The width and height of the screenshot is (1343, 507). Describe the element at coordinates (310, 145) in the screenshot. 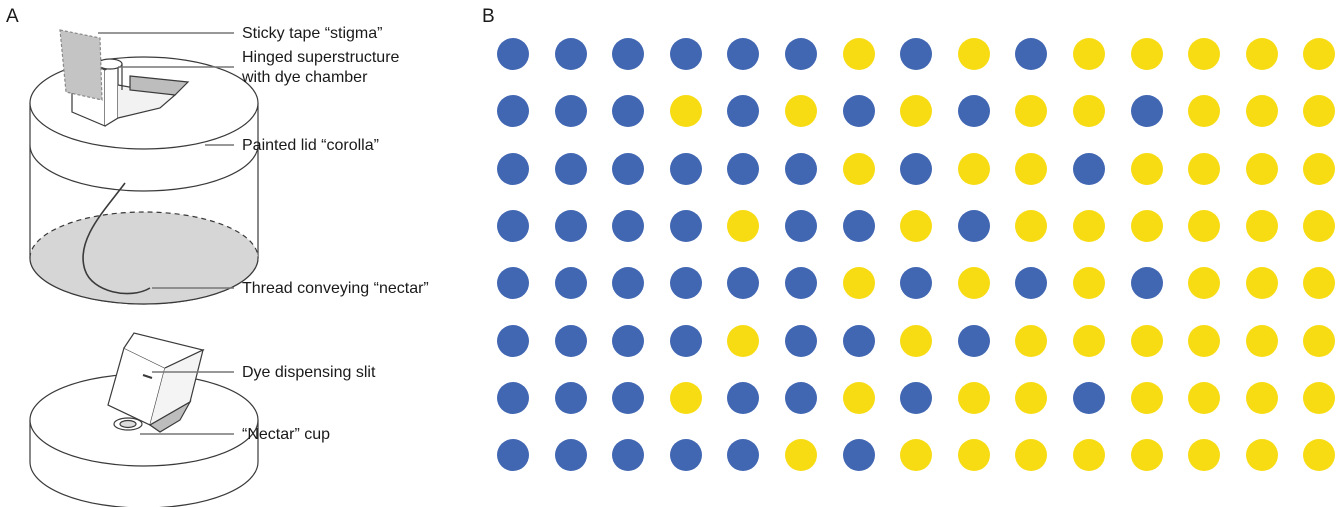

I see `label-painted-lid-corolla: Painted lid “corolla”` at that location.